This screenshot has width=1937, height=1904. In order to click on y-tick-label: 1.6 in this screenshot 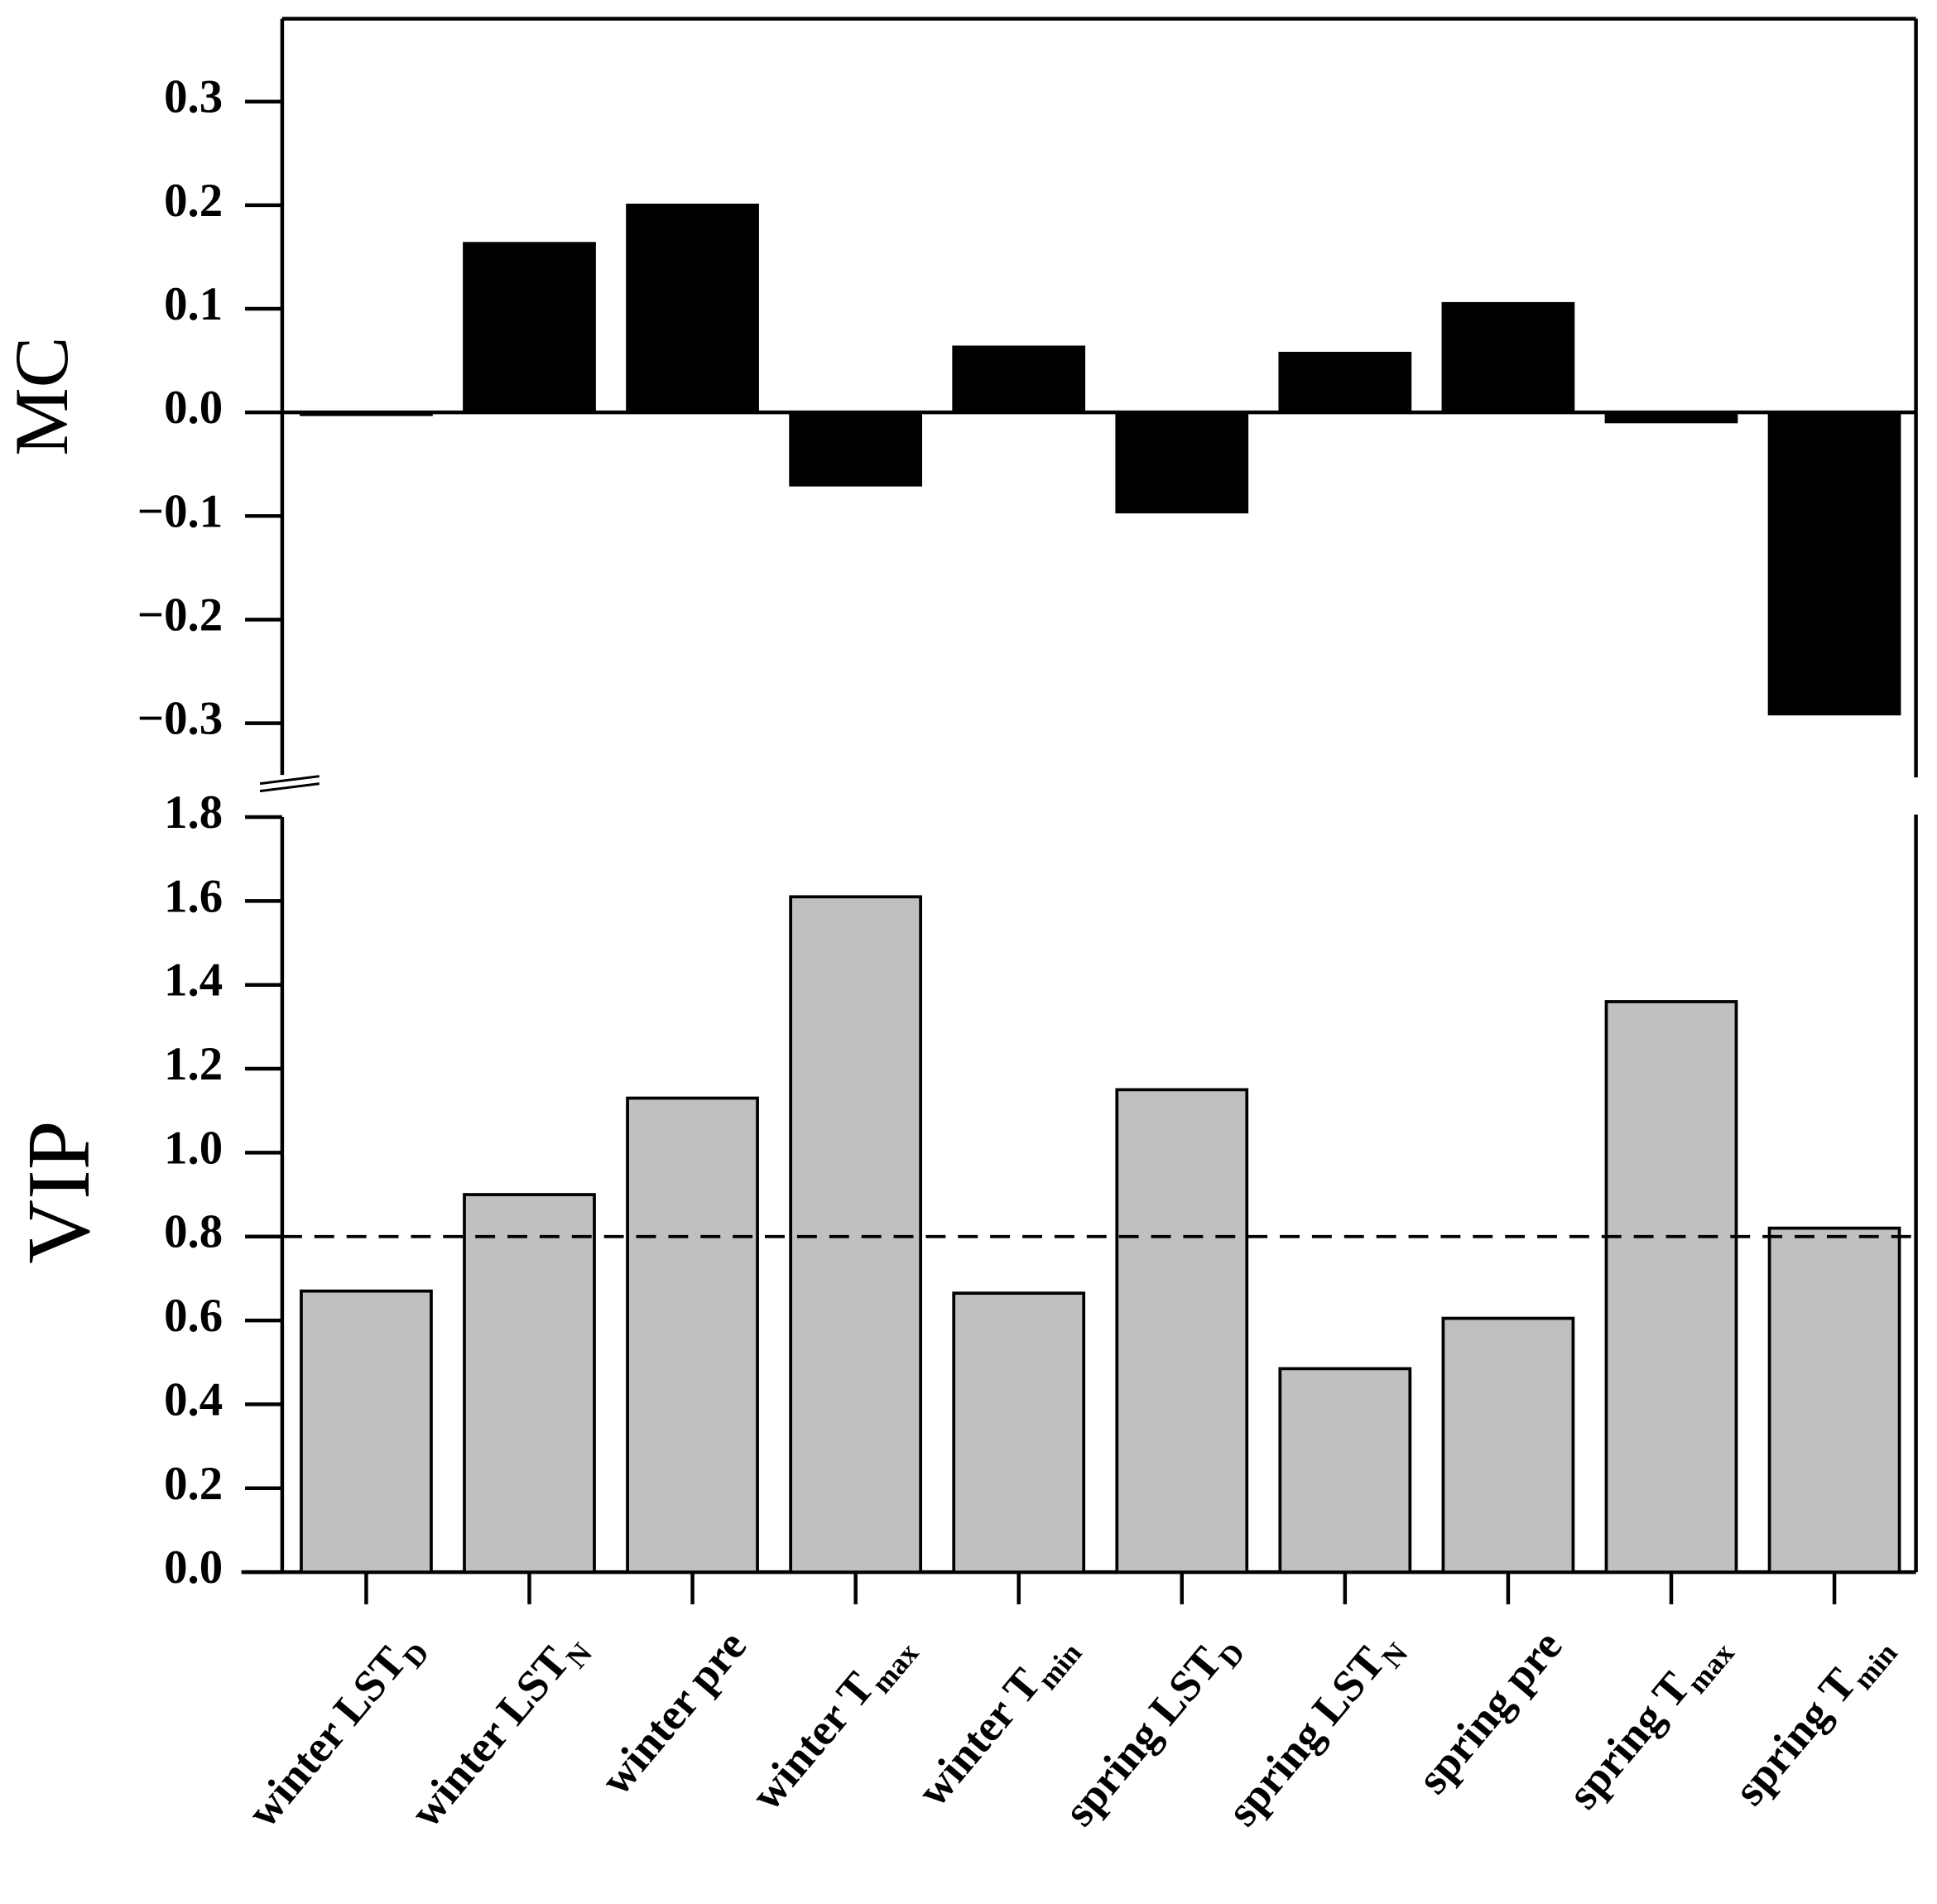, I will do `click(193, 896)`.